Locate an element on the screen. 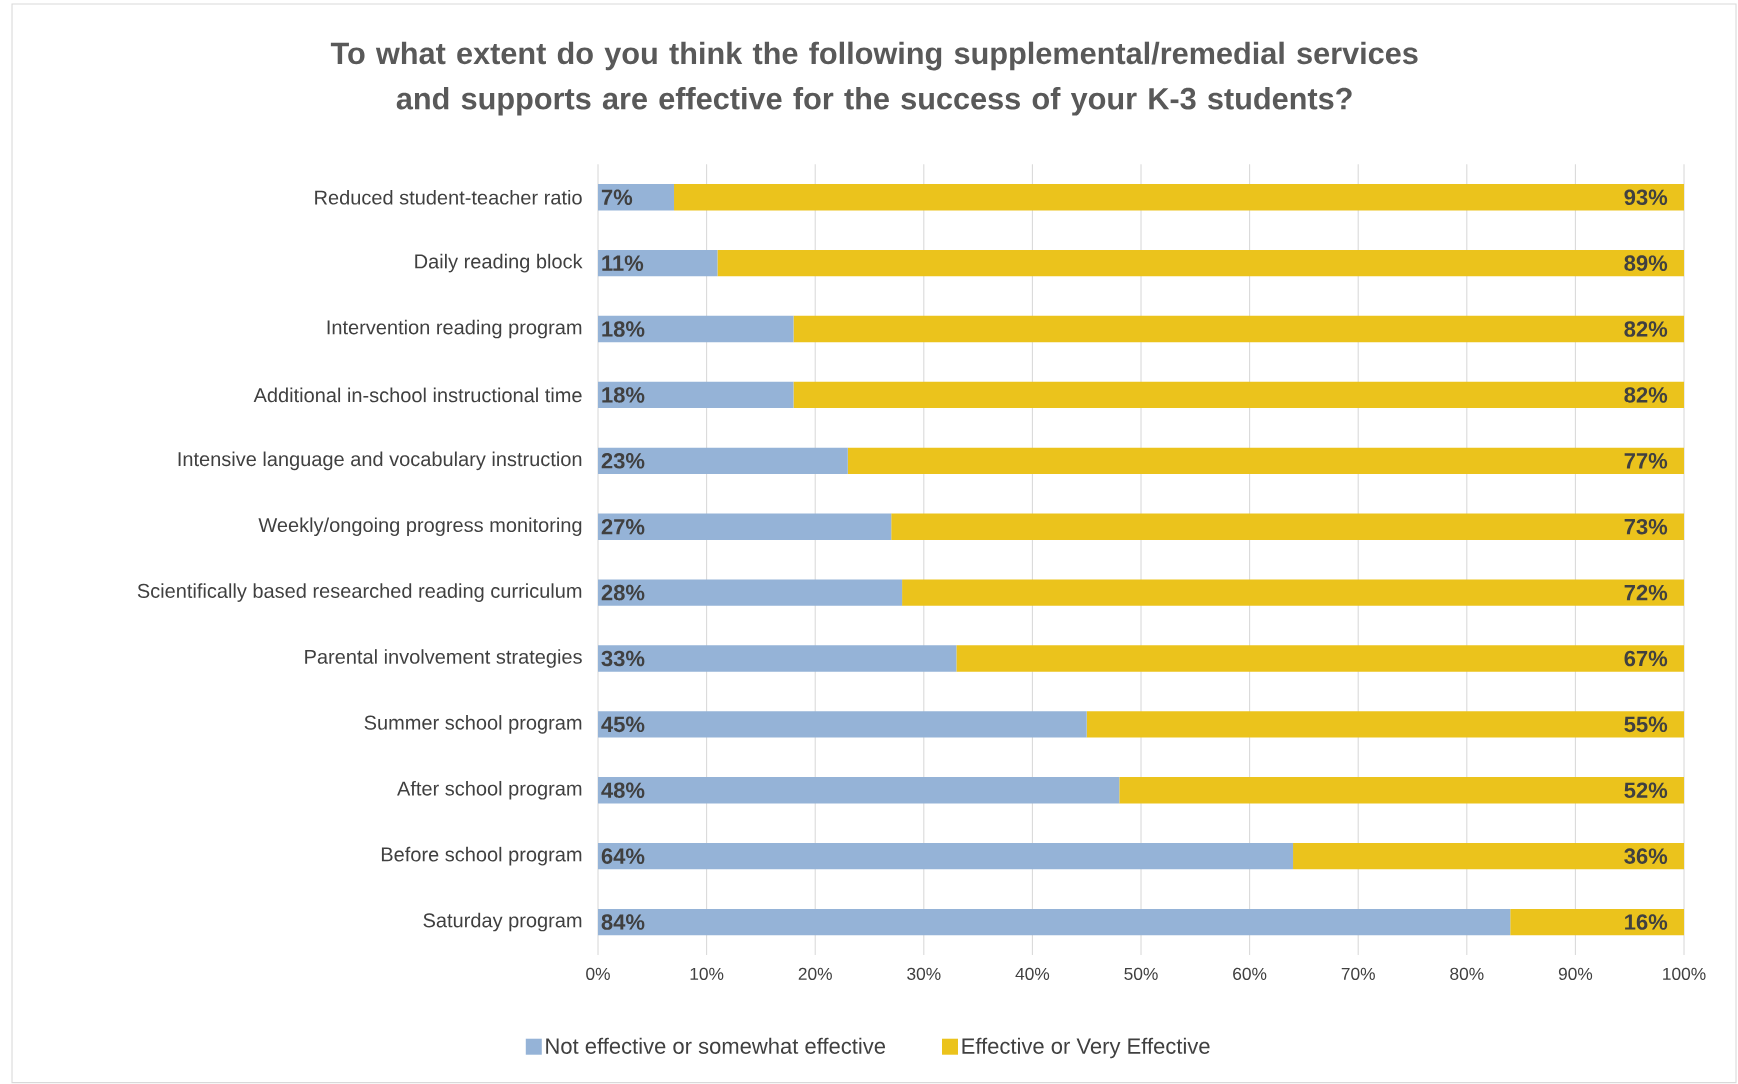 The image size is (1738, 1084). y-tick-label: Intensive language and vocabulary instruction is located at coordinates (380, 461).